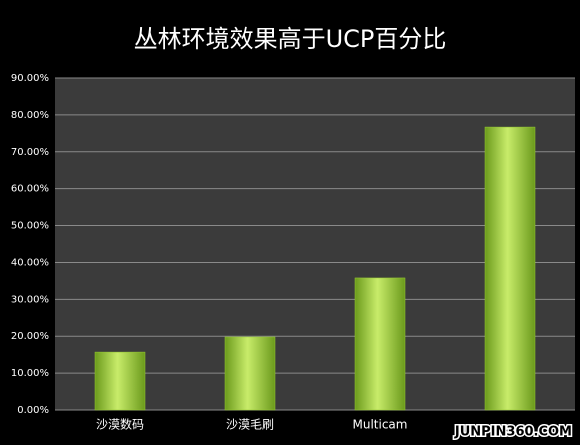  Describe the element at coordinates (30, 189) in the screenshot. I see `y-tick-label: 60.00%` at that location.